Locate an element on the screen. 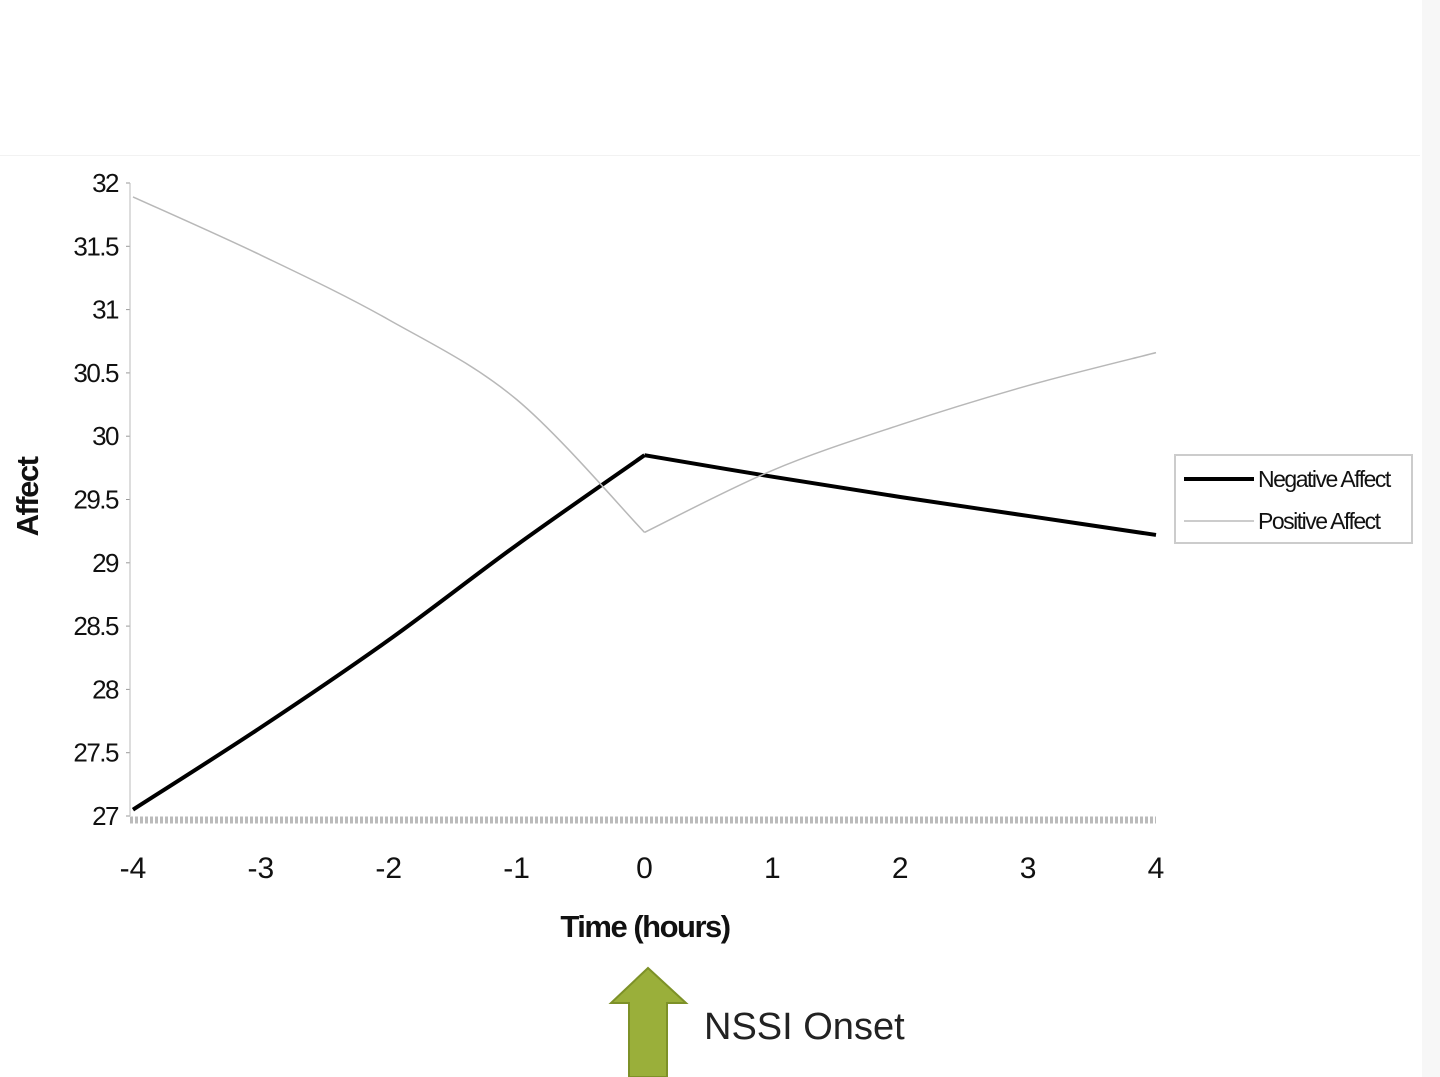 The width and height of the screenshot is (1440, 1077). top-divider is located at coordinates (710, 155).